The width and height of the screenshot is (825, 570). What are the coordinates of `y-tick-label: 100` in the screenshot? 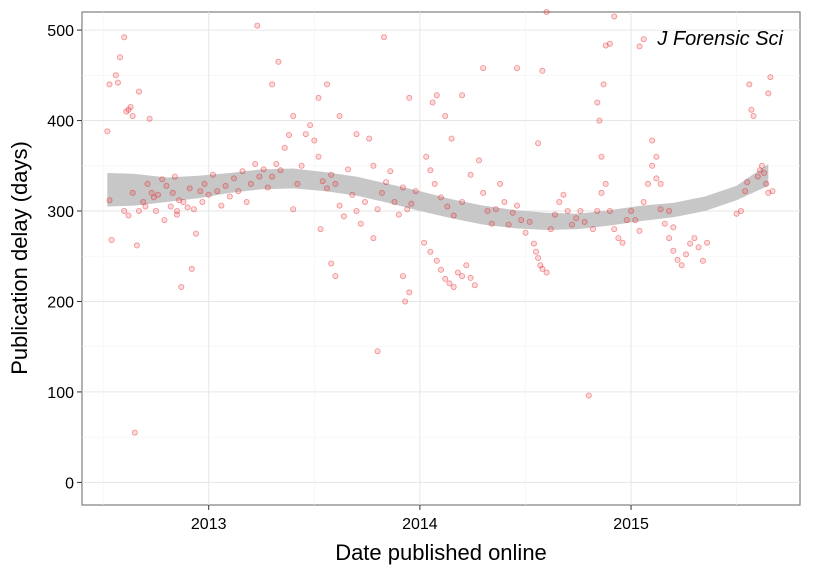 It's located at (60, 393).